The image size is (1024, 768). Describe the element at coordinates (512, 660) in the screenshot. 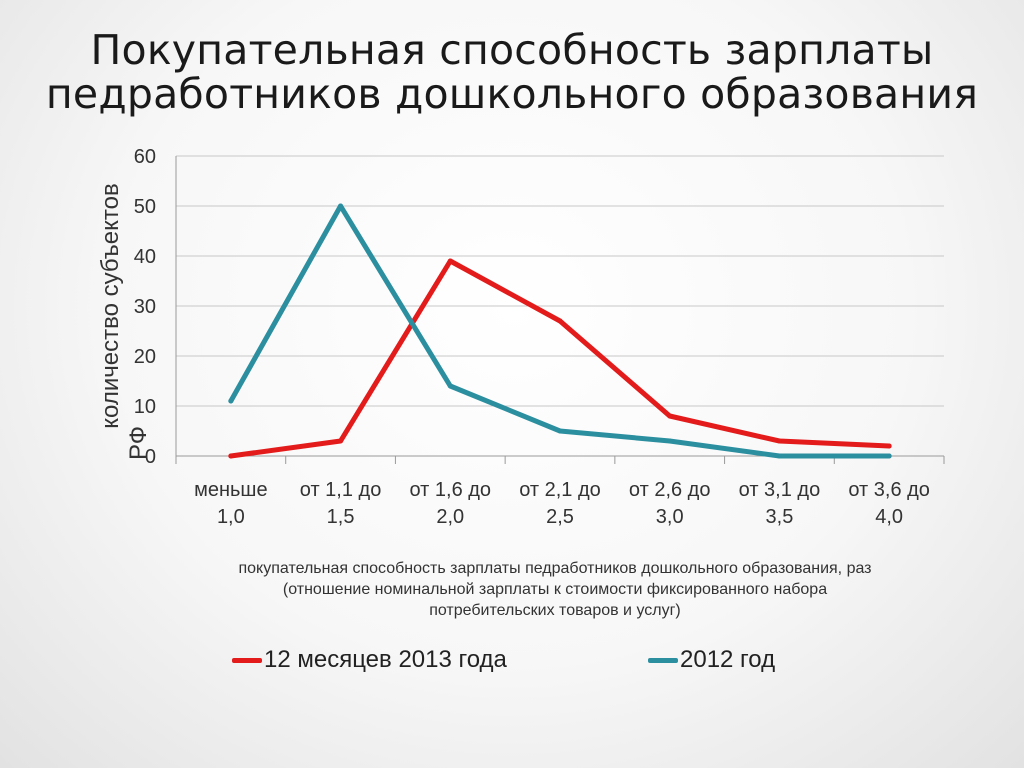

I see `chart-legend: 12 месяцев 2013 года 2012 год` at that location.